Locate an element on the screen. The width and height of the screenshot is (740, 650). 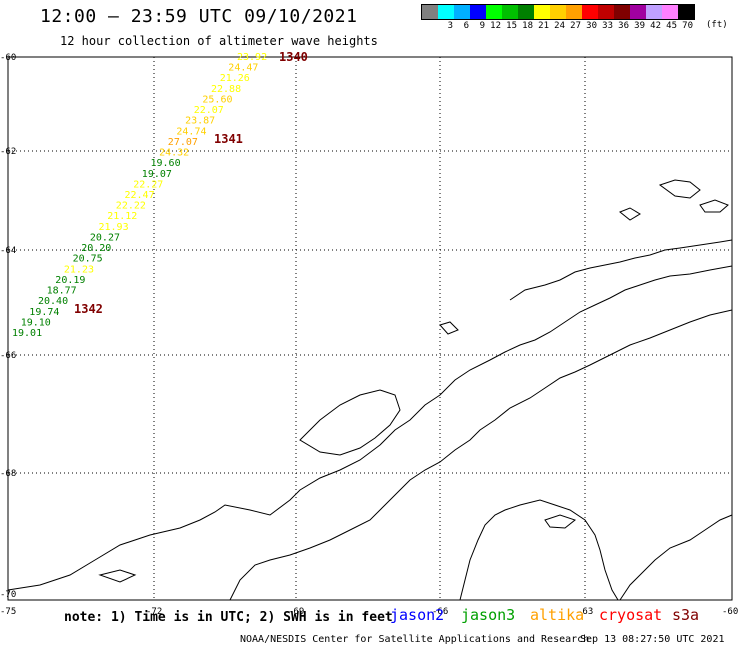
wave-reading: 21.93 is located at coordinates (114, 227).